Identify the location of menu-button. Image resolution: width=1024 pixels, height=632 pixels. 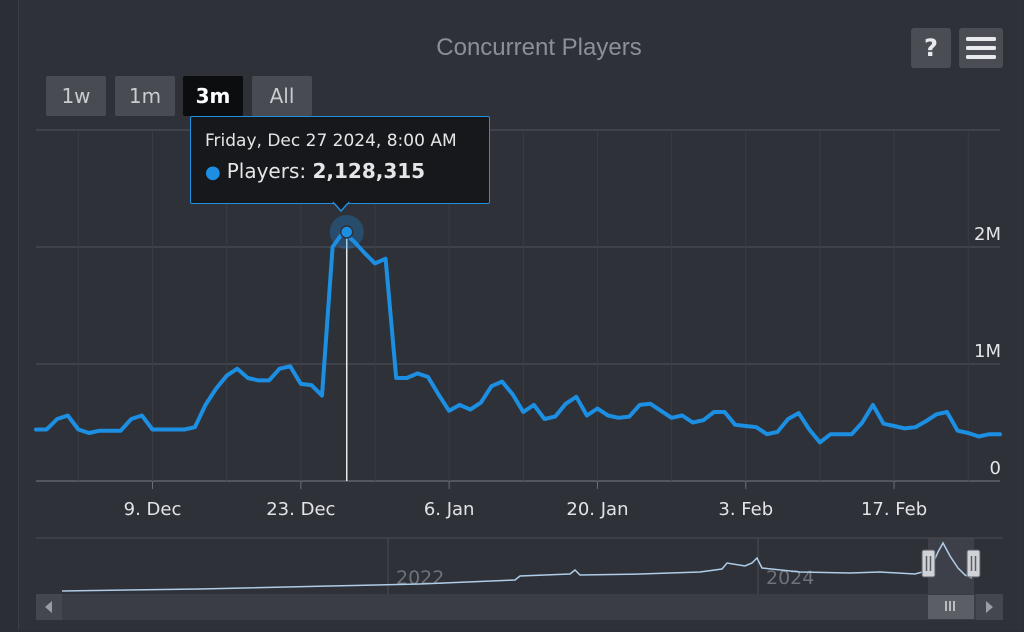
(981, 48).